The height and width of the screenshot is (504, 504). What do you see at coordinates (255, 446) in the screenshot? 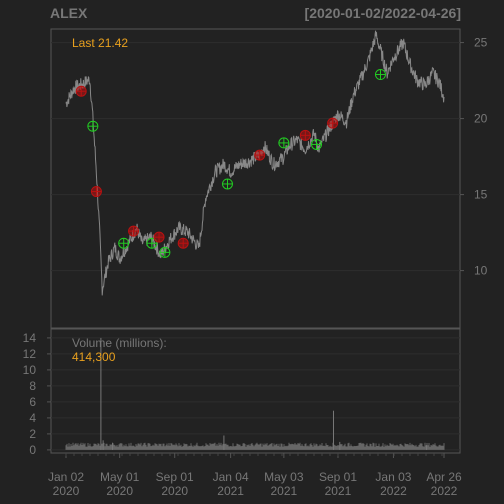
I see `volume-bars` at bounding box center [255, 446].